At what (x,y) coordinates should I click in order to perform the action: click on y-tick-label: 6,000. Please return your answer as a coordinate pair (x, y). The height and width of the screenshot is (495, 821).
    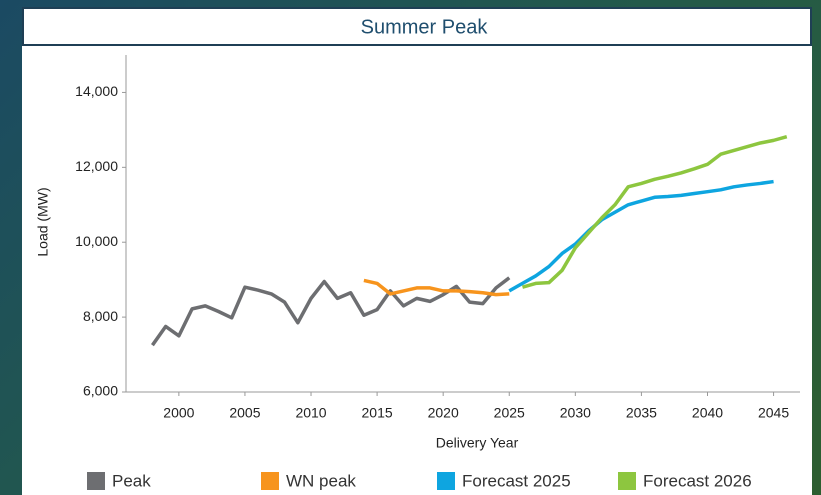
    Looking at the image, I should click on (100, 391).